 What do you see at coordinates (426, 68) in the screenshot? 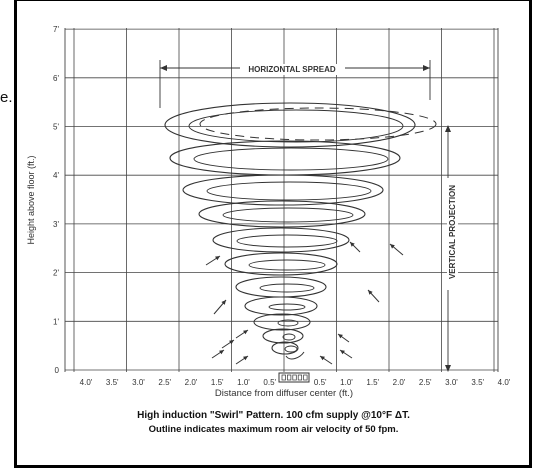
I see `spread-arrow-right` at bounding box center [426, 68].